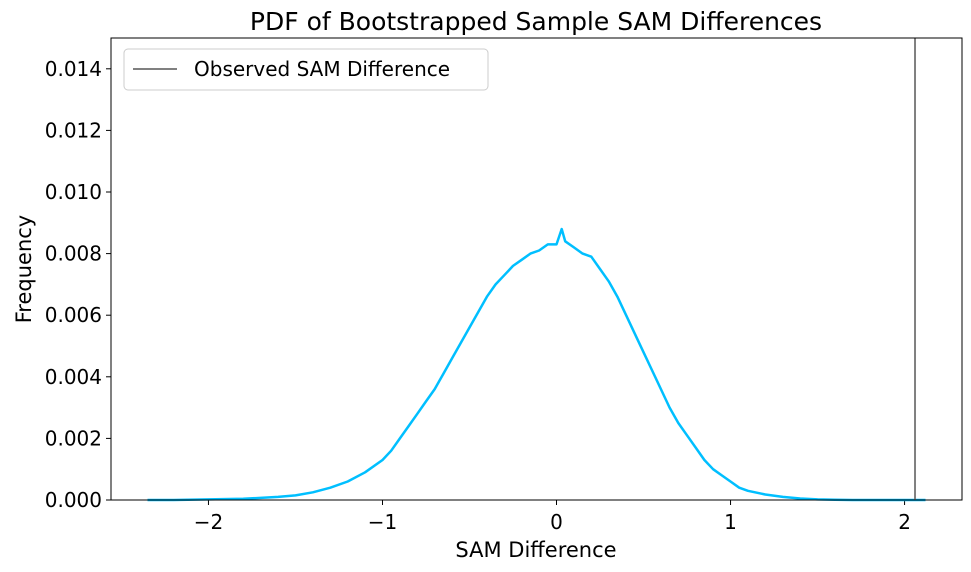  I want to click on y-tick-label: 0.012, so click(73, 130).